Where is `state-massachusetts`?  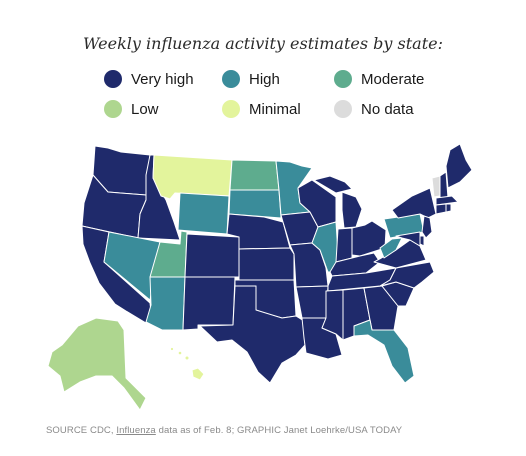 state-massachusetts is located at coordinates (447, 200).